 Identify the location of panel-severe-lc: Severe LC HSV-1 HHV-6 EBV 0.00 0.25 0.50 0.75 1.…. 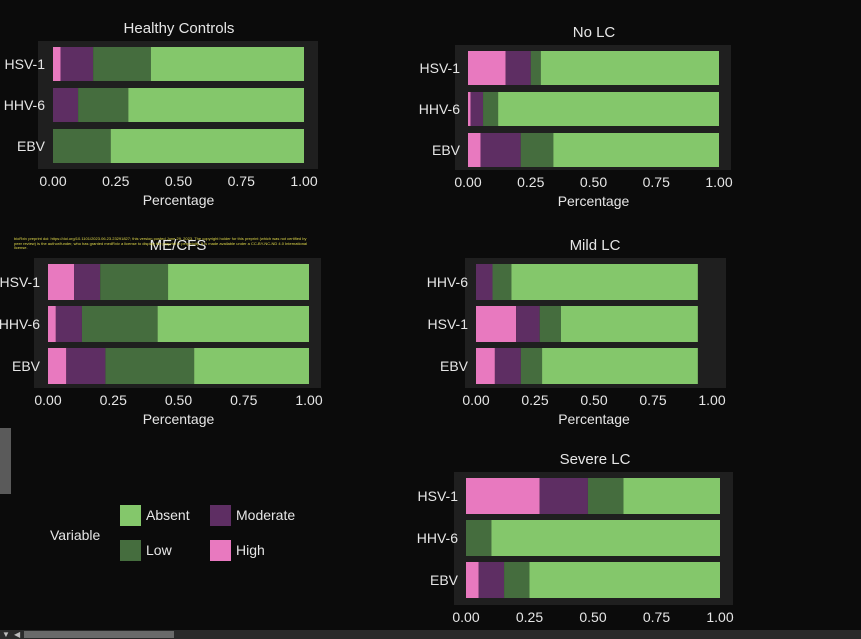
(575, 538).